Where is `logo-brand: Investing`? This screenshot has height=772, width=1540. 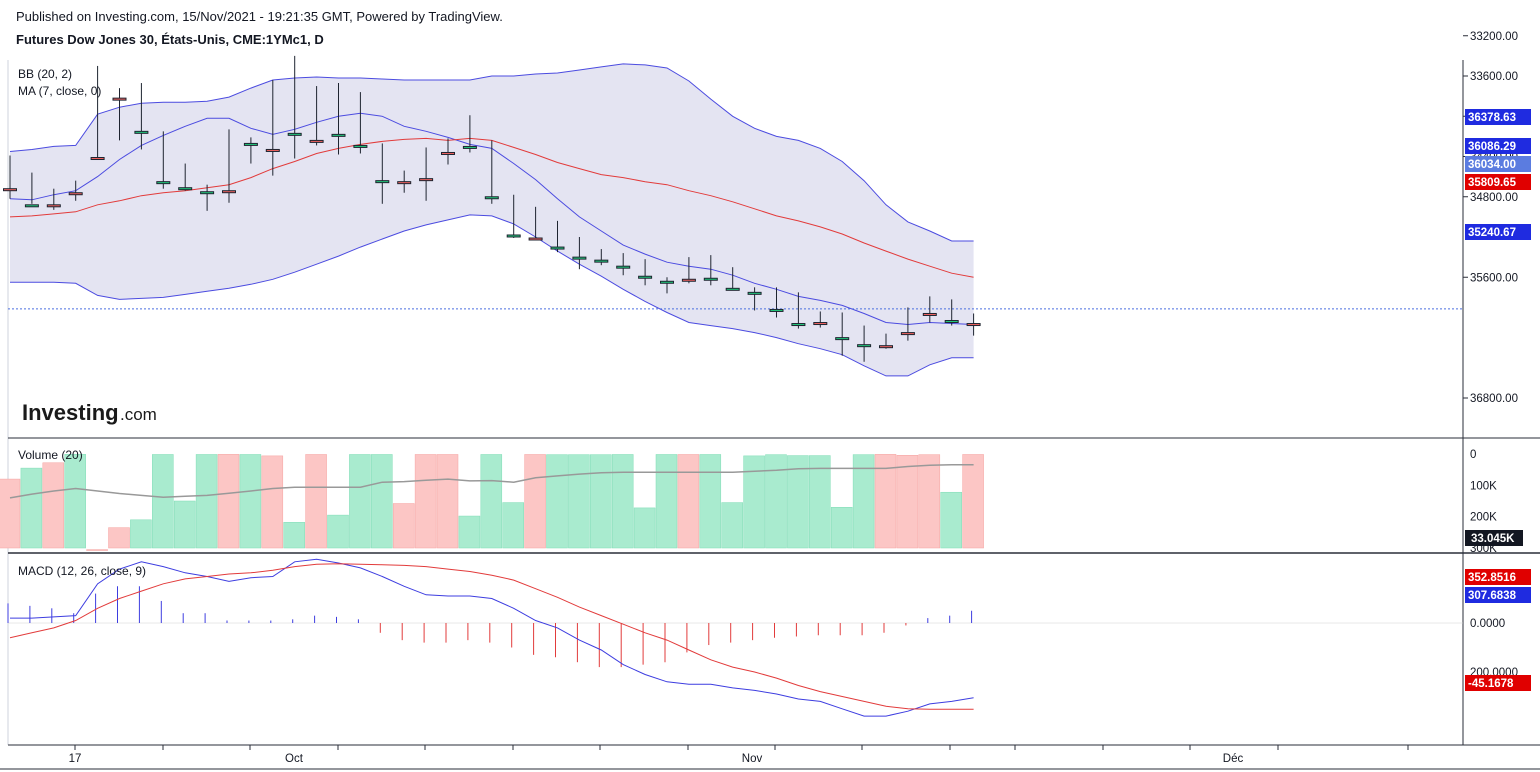
logo-brand: Investing is located at coordinates (70, 412).